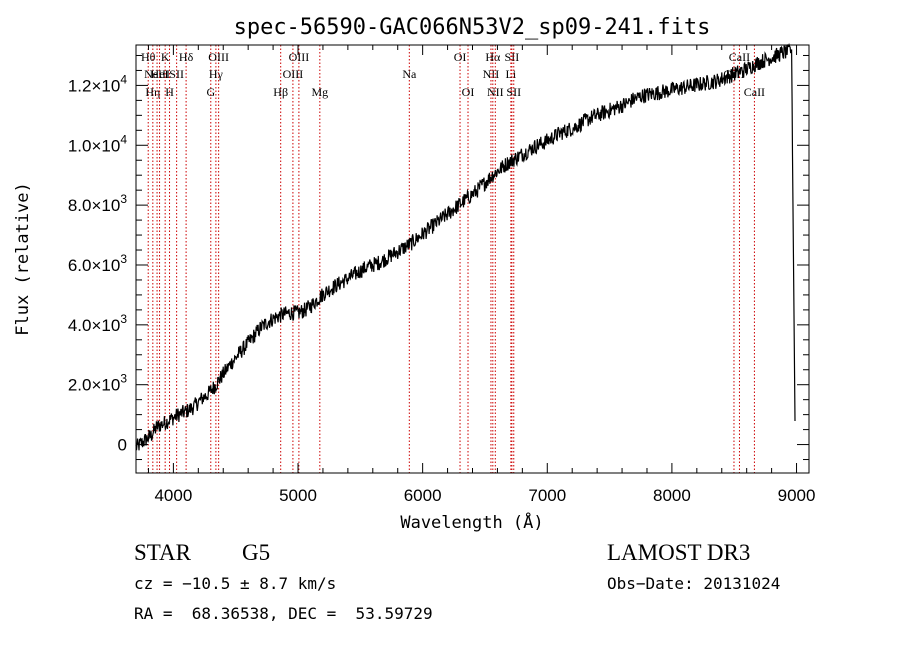  I want to click on spectral-line-label-2: NeIII, so click(157, 74).